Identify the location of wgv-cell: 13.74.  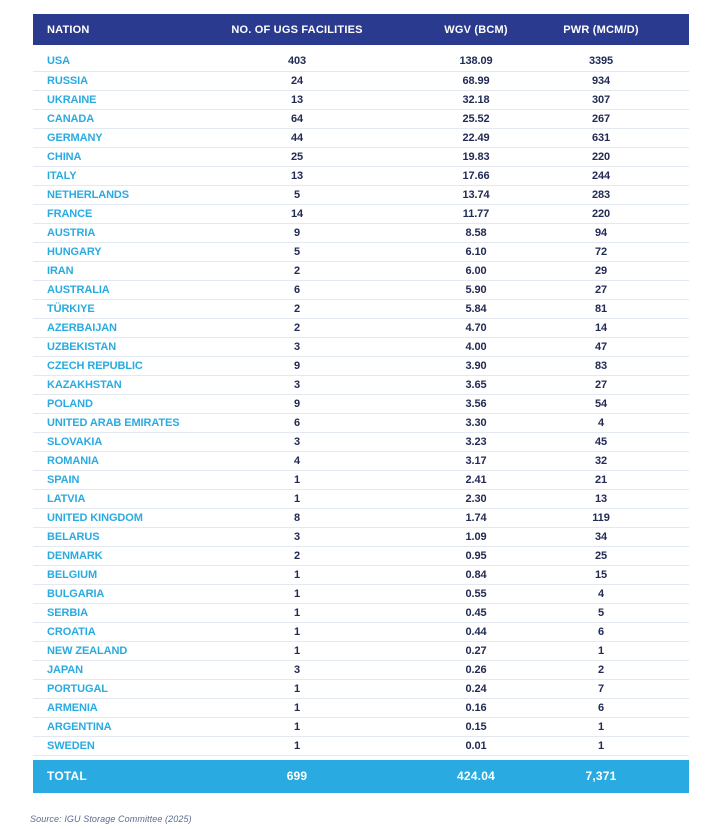
(476, 195).